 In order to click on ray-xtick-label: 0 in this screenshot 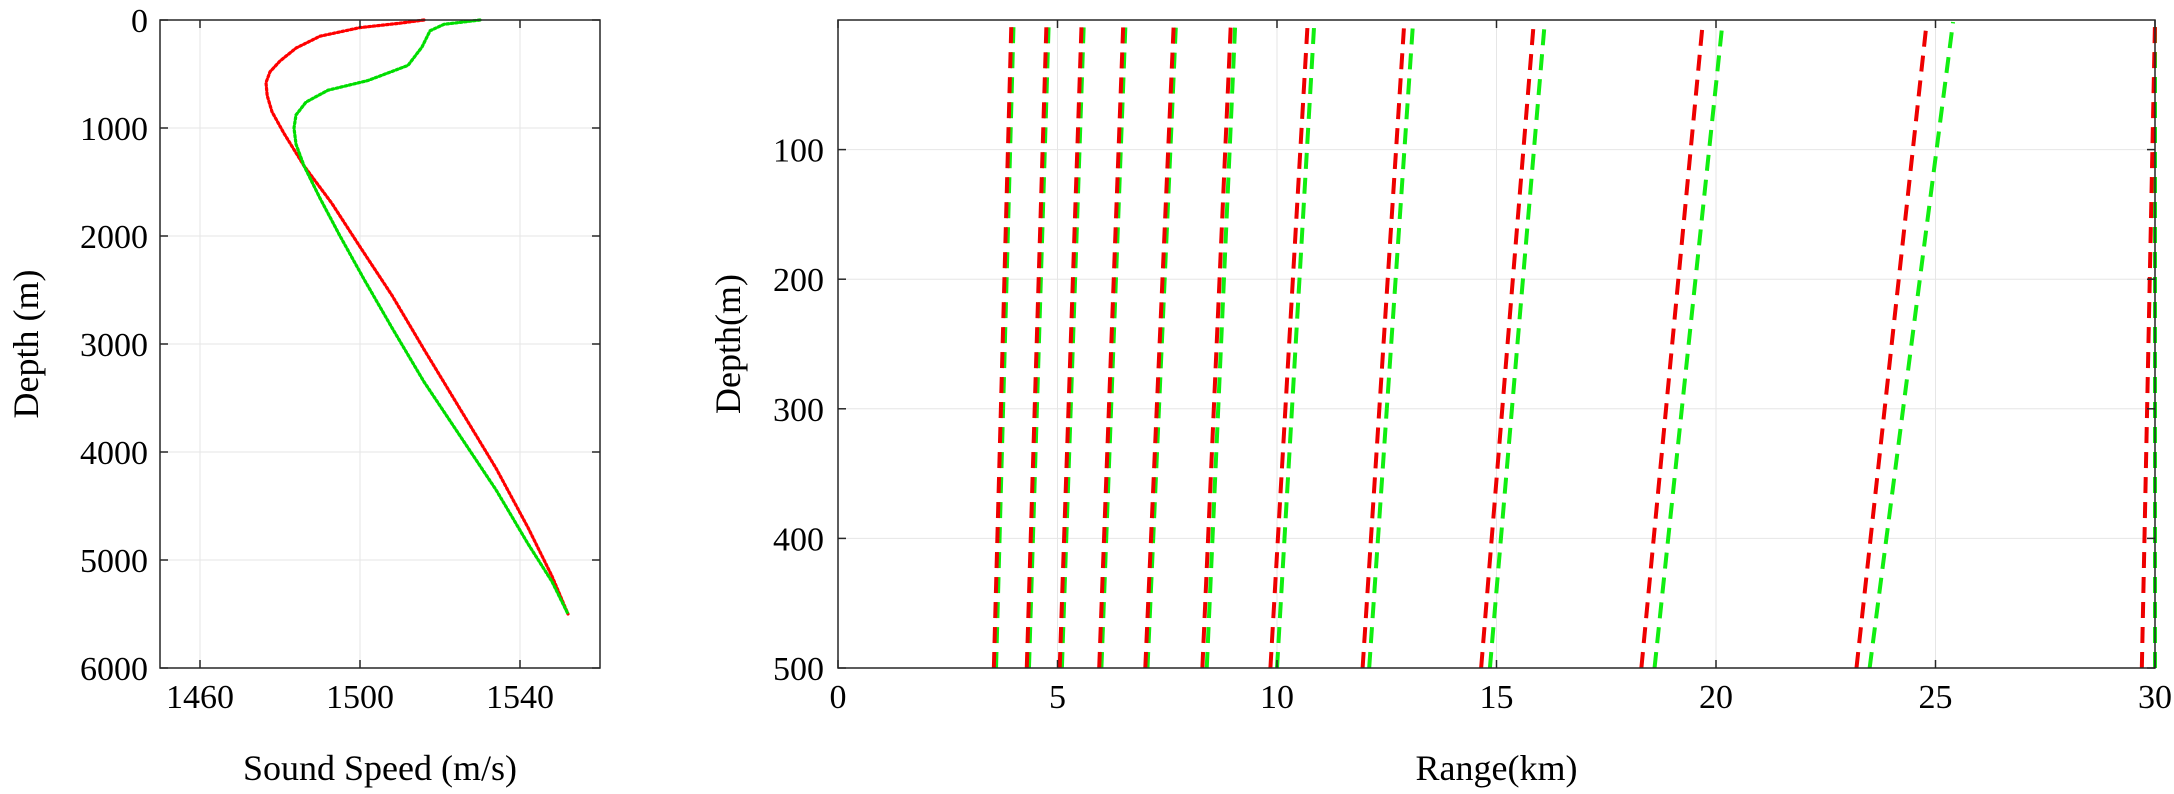, I will do `click(838, 697)`.